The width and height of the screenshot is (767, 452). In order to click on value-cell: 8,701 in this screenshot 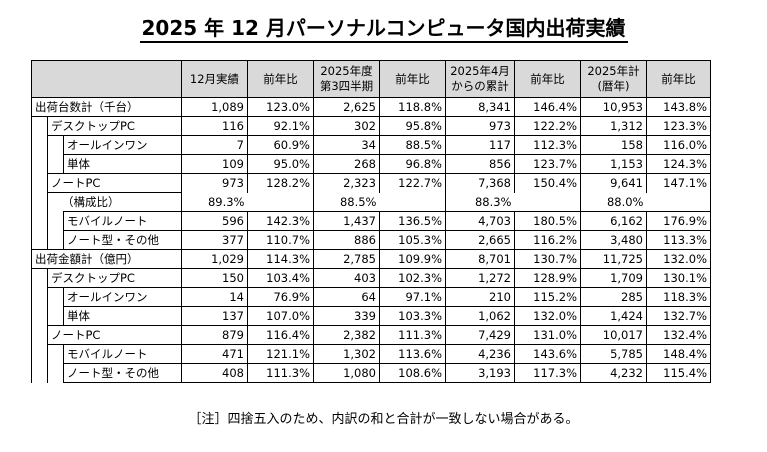, I will do `click(480, 259)`.